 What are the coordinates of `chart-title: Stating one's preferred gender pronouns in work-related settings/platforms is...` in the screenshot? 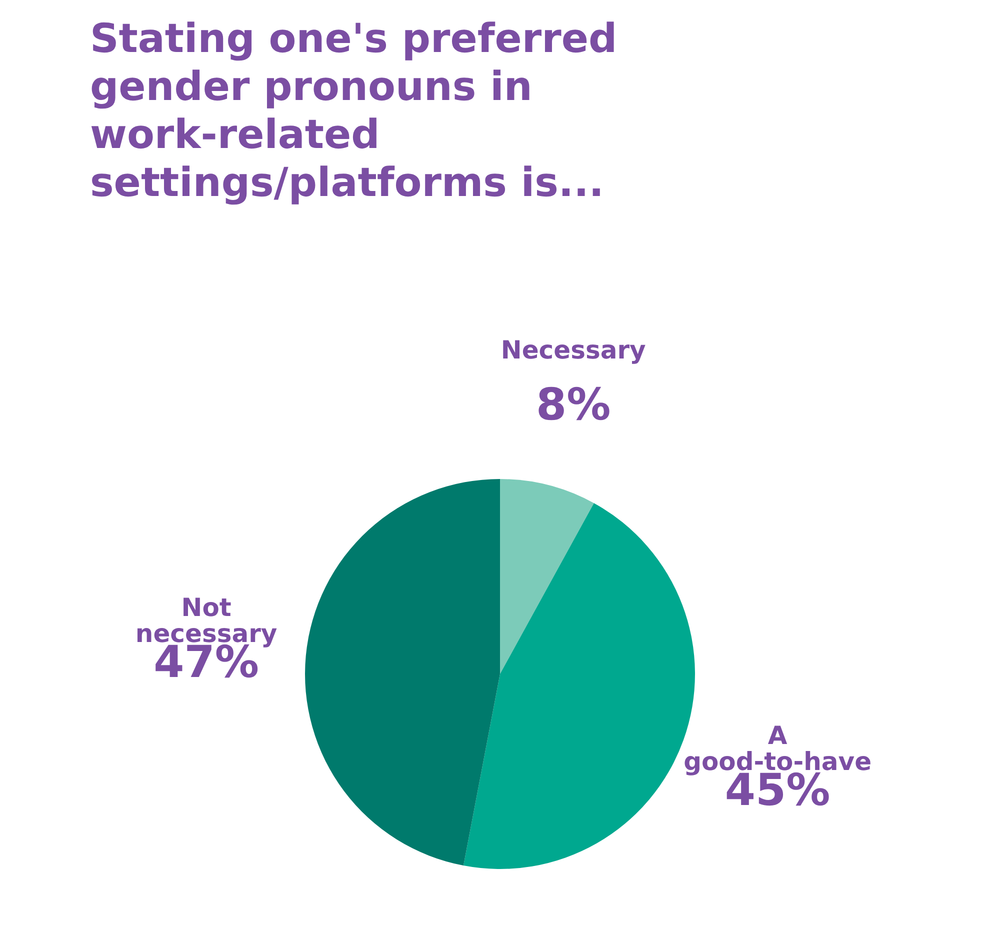 It's located at (354, 111).